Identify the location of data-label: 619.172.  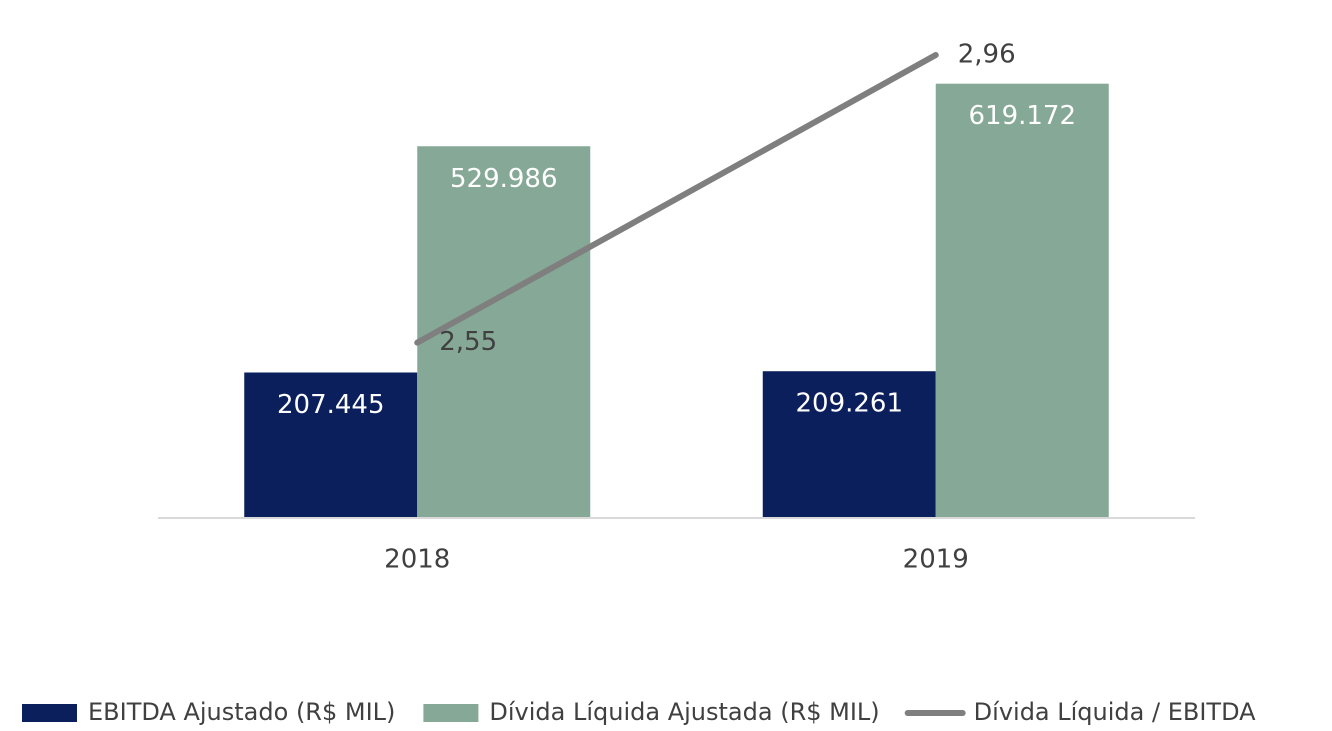
(1022, 116).